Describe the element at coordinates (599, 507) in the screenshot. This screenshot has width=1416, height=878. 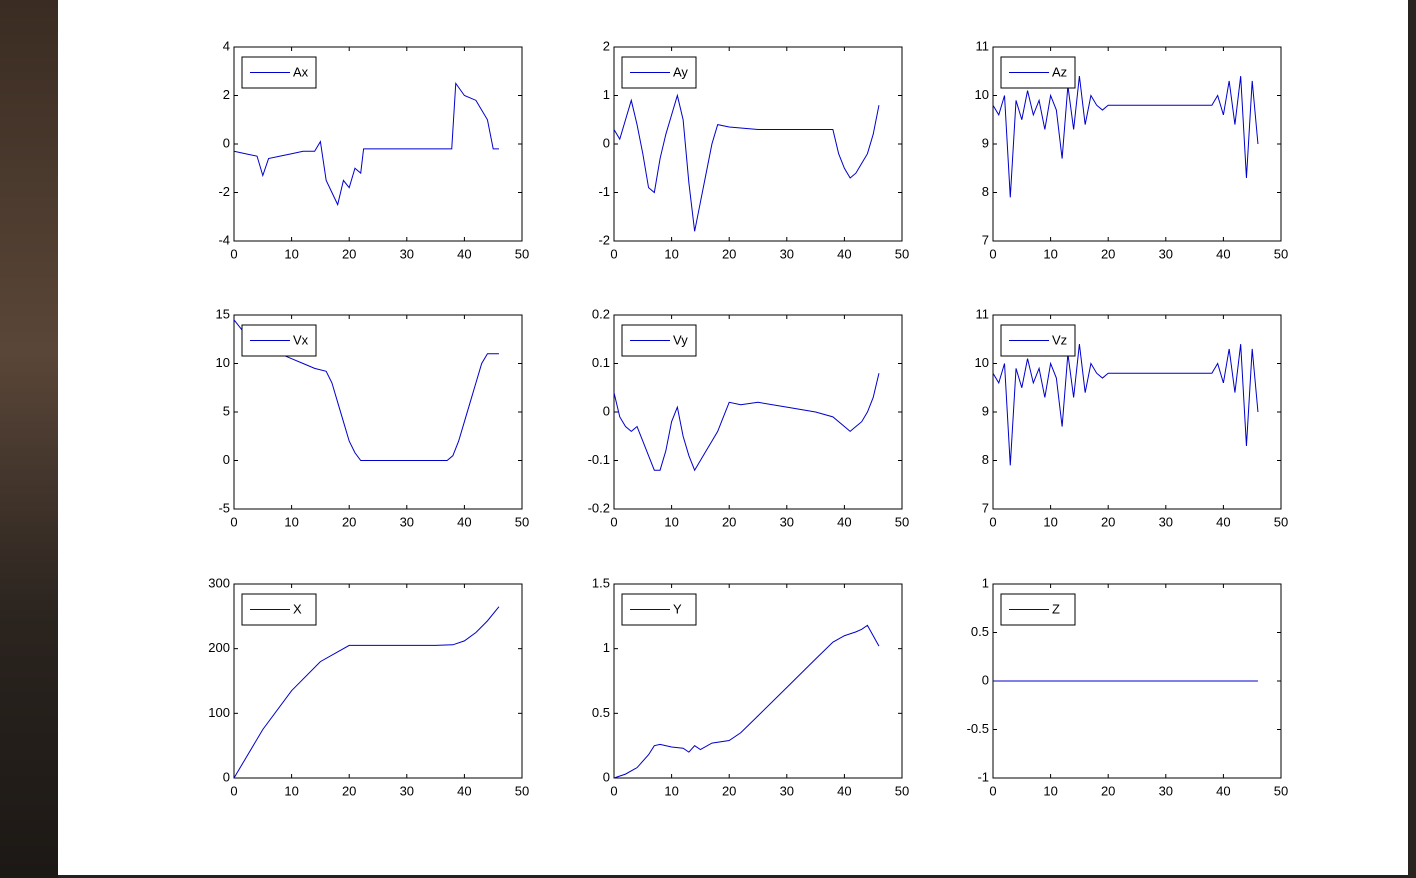
I see `y-tick-label: -0.2` at that location.